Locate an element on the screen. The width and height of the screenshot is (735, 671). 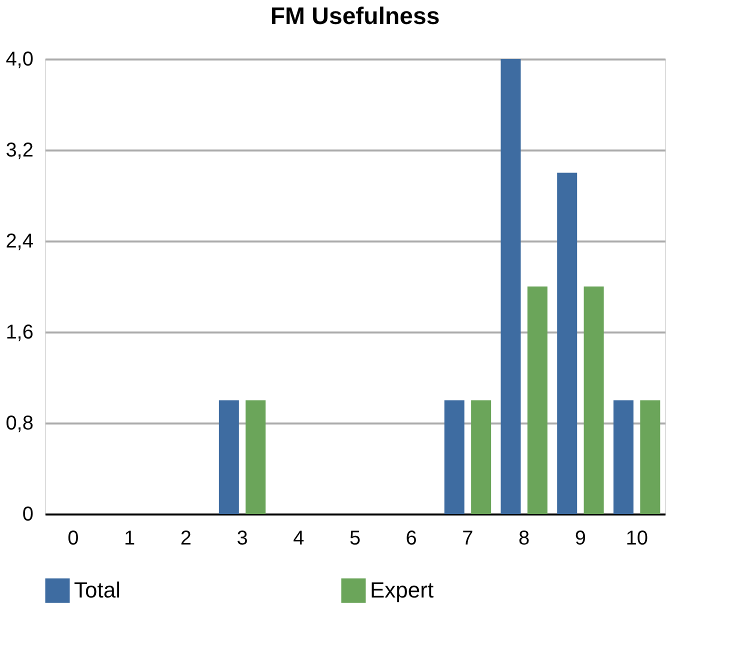
y-tick-label: 0,8 is located at coordinates (20, 423).